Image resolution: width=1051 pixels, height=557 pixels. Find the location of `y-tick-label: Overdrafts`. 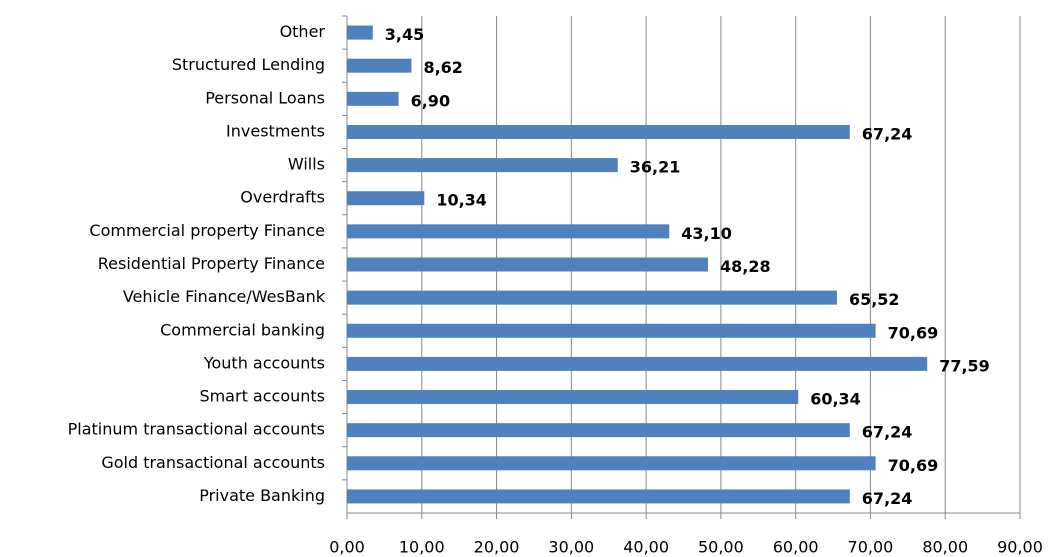

y-tick-label: Overdrafts is located at coordinates (282, 197).